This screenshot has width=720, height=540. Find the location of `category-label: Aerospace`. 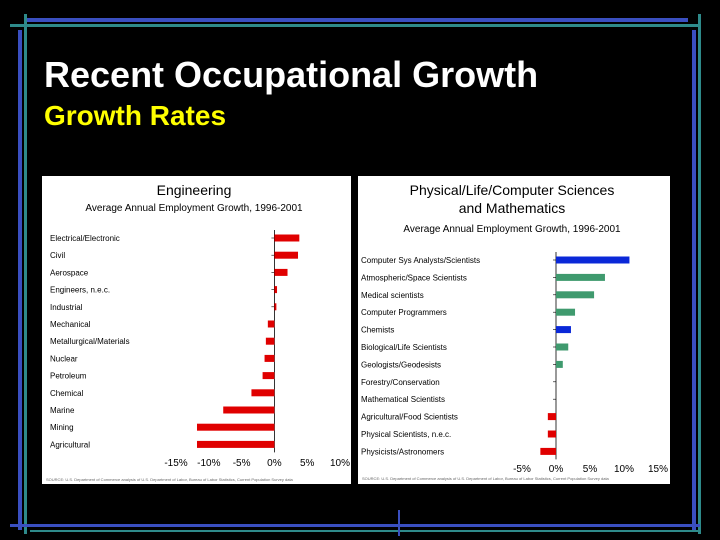

category-label: Aerospace is located at coordinates (69, 272).